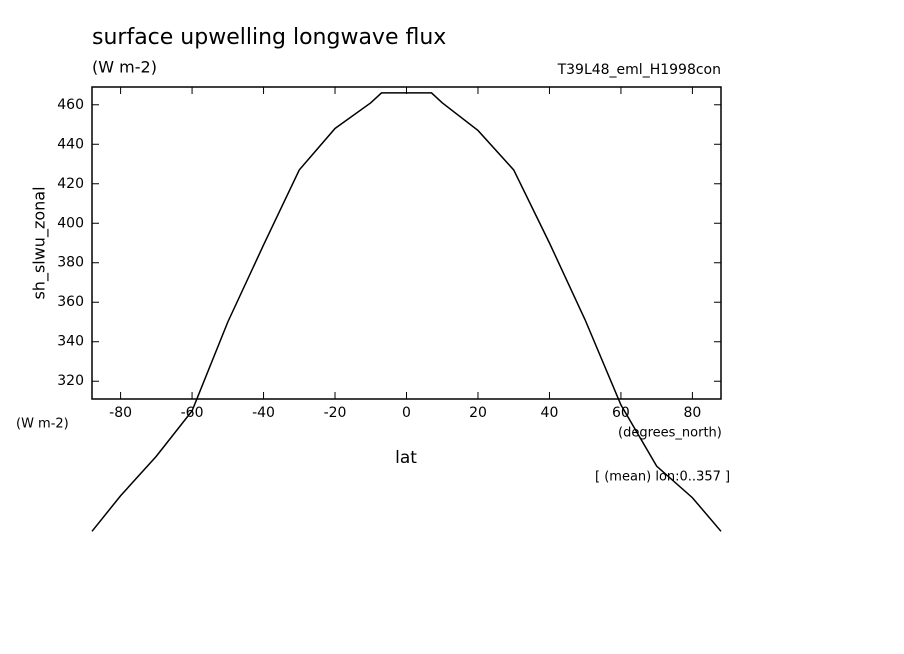  What do you see at coordinates (70, 263) in the screenshot?
I see `y-tick-label: 380` at bounding box center [70, 263].